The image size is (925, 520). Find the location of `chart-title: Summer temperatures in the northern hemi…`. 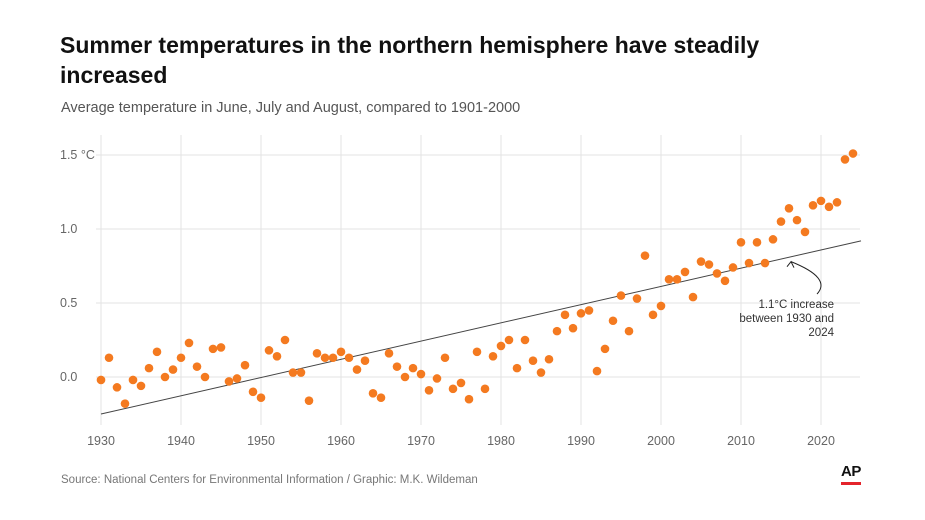

chart-title: Summer temperatures in the northern hemi… is located at coordinates (410, 60).